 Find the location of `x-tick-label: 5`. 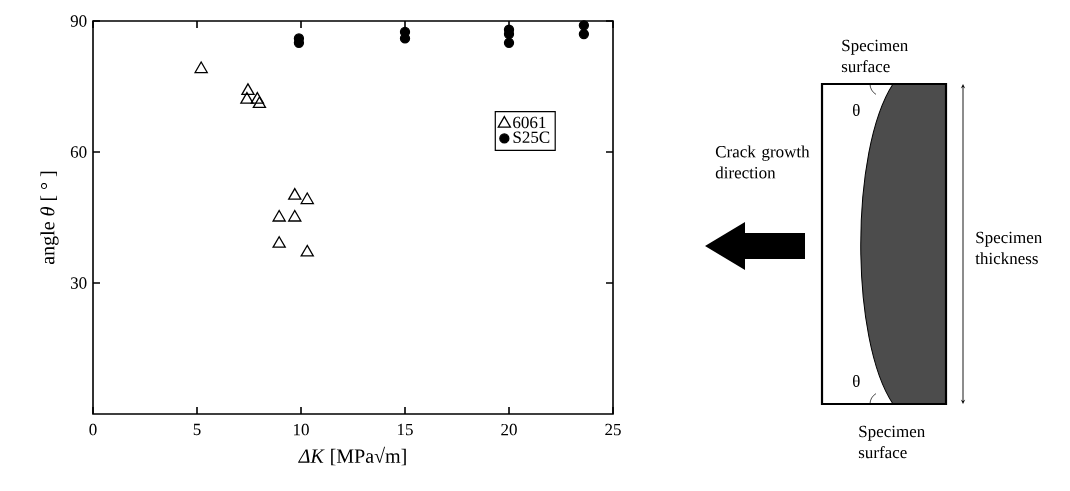

x-tick-label: 5 is located at coordinates (197, 429).